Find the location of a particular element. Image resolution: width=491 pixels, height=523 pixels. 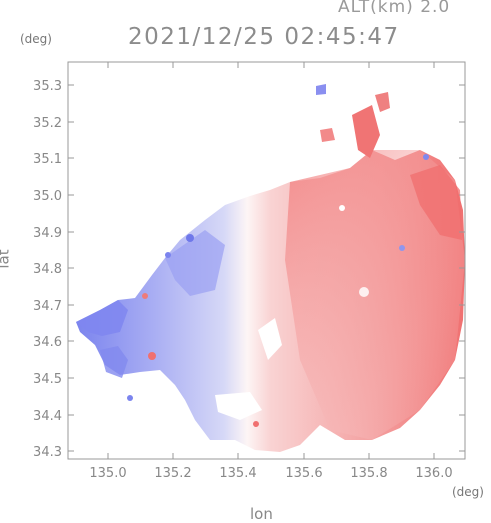

y-tick-label: 34.5 is located at coordinates (47, 379).